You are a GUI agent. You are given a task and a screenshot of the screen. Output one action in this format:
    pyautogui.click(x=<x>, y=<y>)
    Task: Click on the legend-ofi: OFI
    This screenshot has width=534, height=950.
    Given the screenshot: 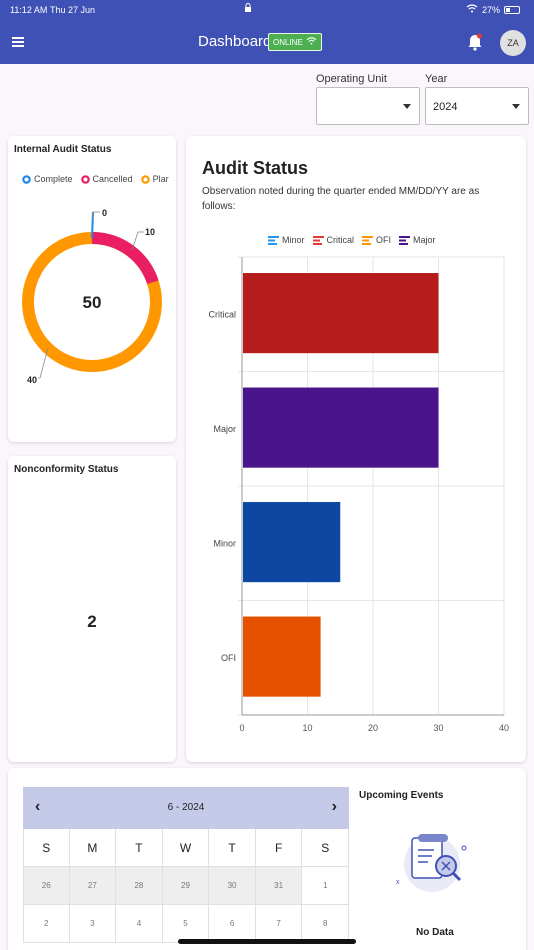 What is the action you would take?
    pyautogui.click(x=376, y=240)
    